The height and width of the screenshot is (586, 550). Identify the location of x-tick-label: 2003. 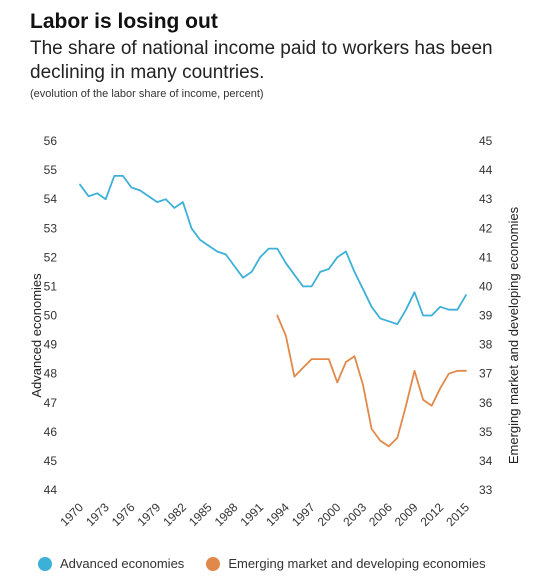
(354, 514).